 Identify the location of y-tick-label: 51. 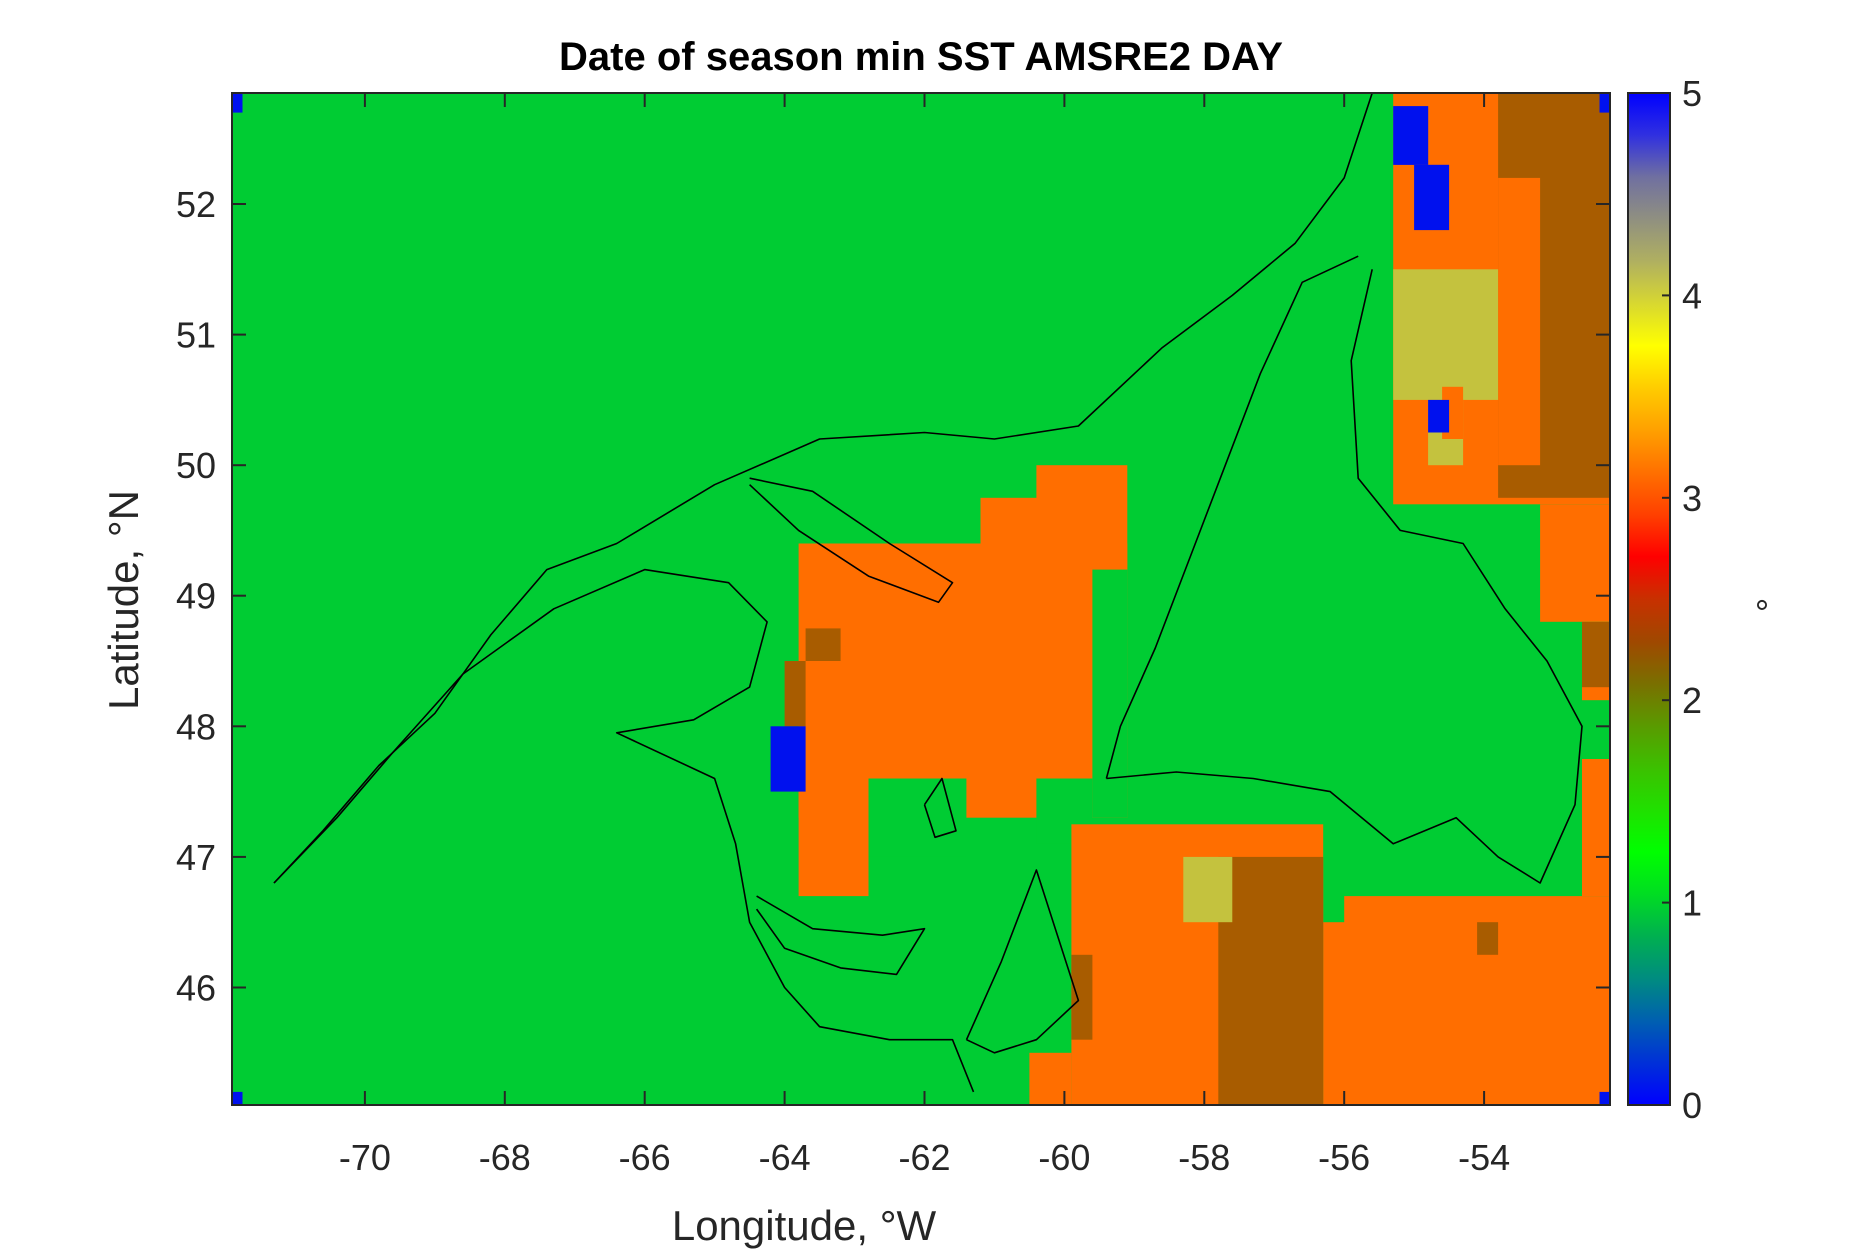
(196, 335).